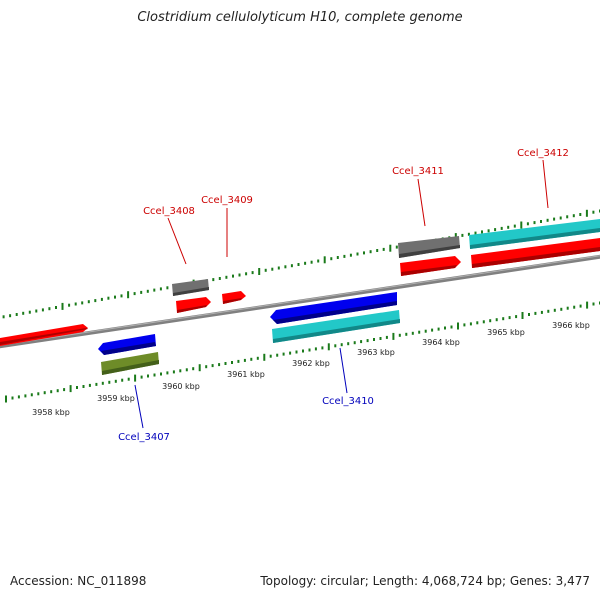 The image size is (600, 600). What do you see at coordinates (534, 234) in the screenshot?
I see `cds-feature-ccel-3412-cyan` at bounding box center [534, 234].